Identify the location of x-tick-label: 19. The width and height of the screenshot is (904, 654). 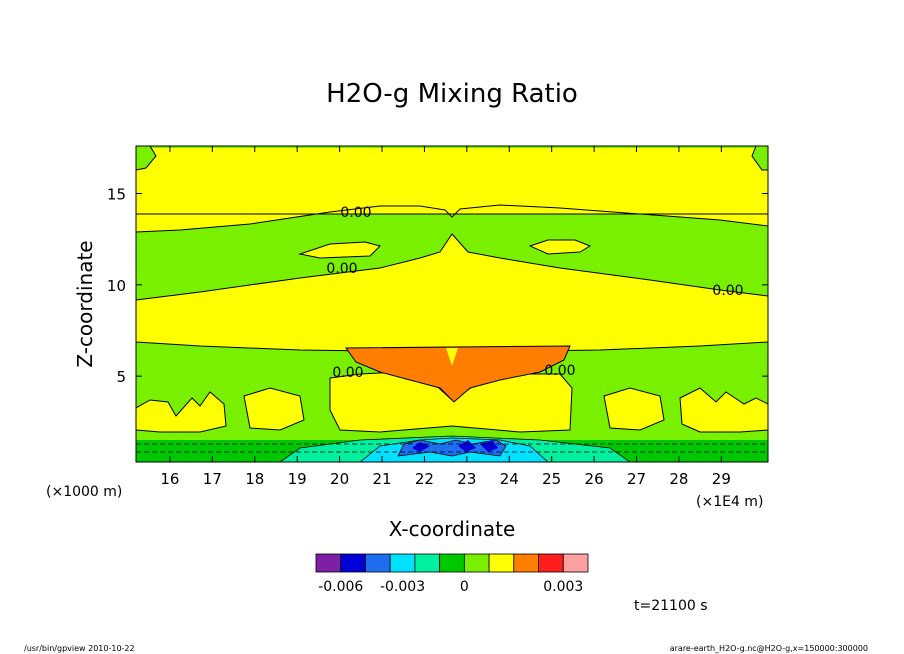
(297, 479).